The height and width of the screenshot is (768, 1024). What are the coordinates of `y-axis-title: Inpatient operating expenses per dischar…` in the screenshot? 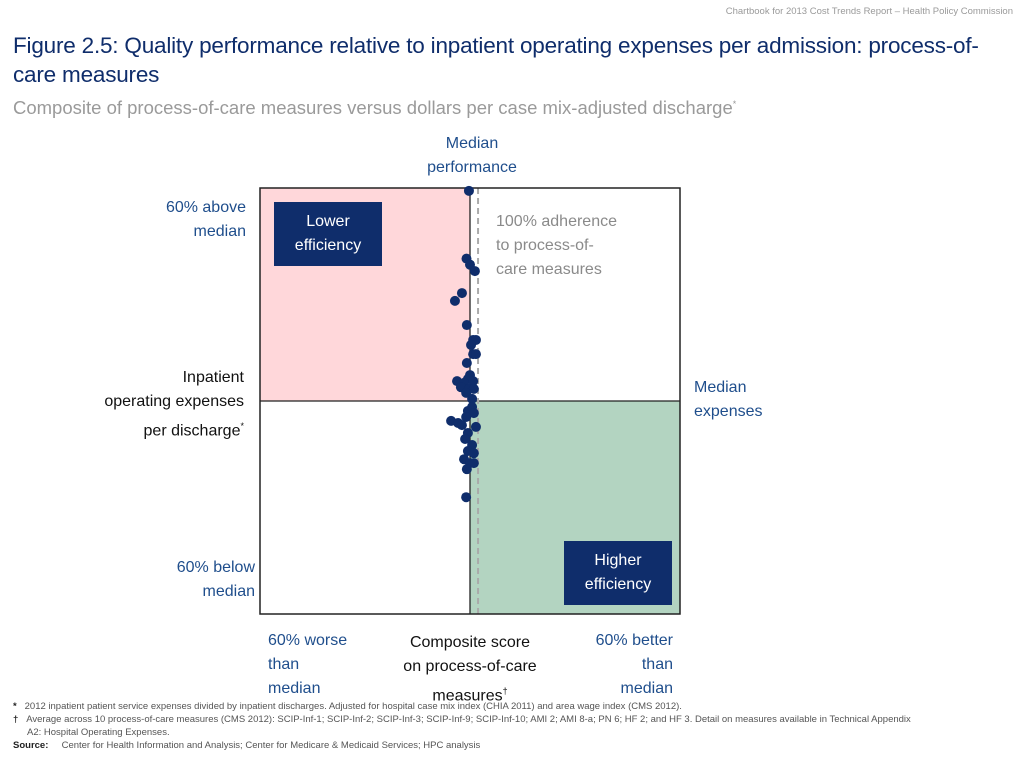 It's located at (152, 404).